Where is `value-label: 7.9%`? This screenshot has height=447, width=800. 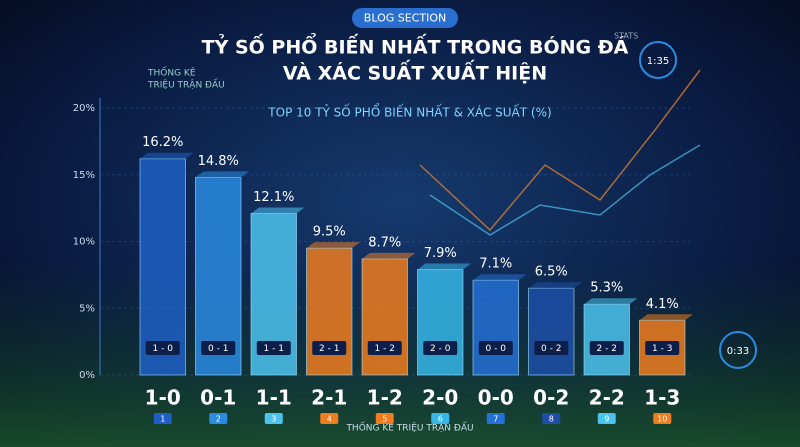
value-label: 7.9% is located at coordinates (440, 253).